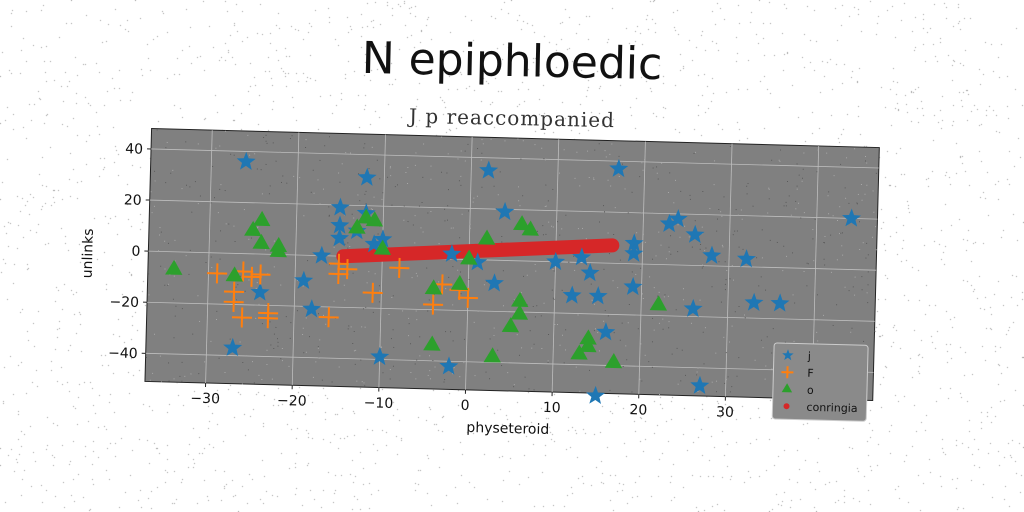 The width and height of the screenshot is (1024, 512). What do you see at coordinates (820, 382) in the screenshot?
I see `legend: jFo conringia` at bounding box center [820, 382].